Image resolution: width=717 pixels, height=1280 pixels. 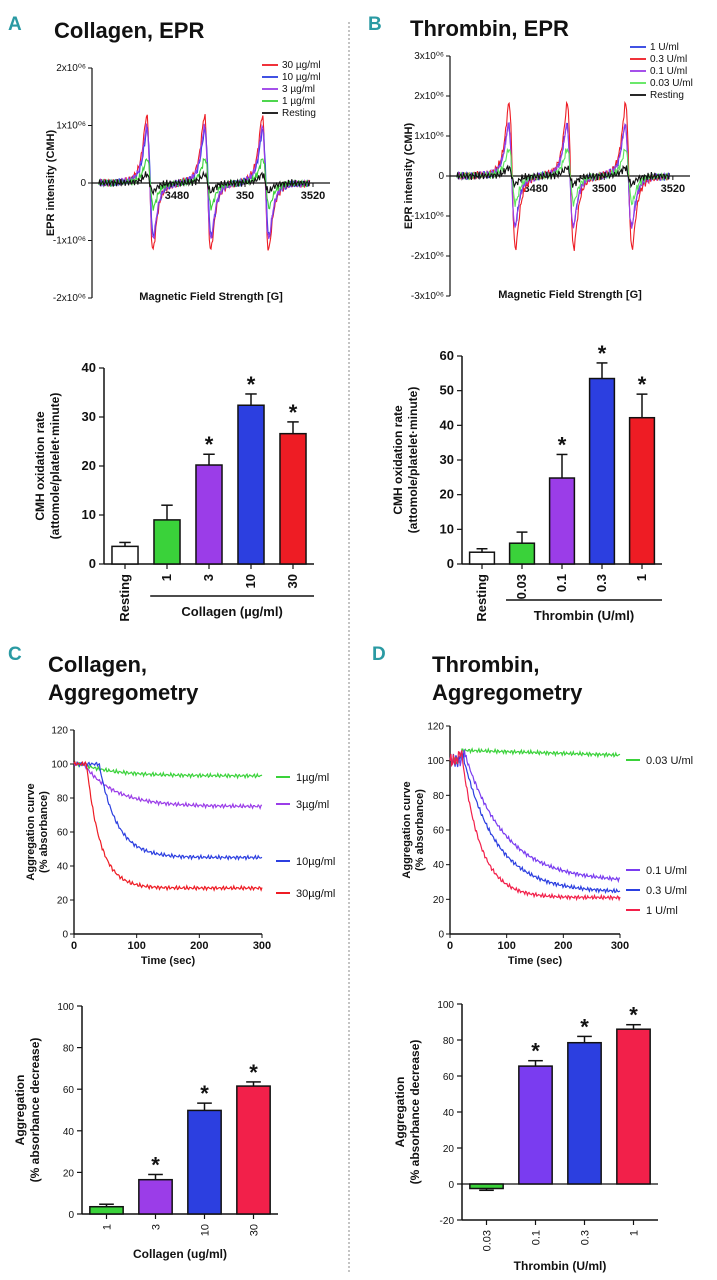 I want to click on y-axis-title: EPR intensity (CMH), so click(x=409, y=175).